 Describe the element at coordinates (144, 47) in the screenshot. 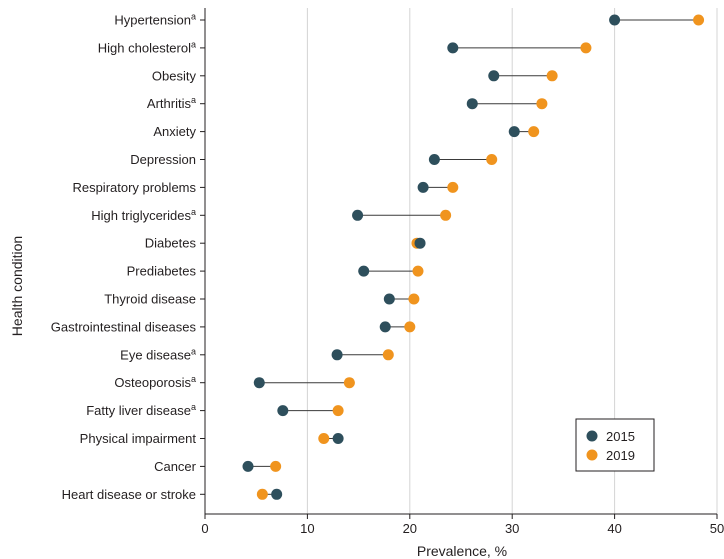

I see `category-label-text: High cholesterol` at that location.